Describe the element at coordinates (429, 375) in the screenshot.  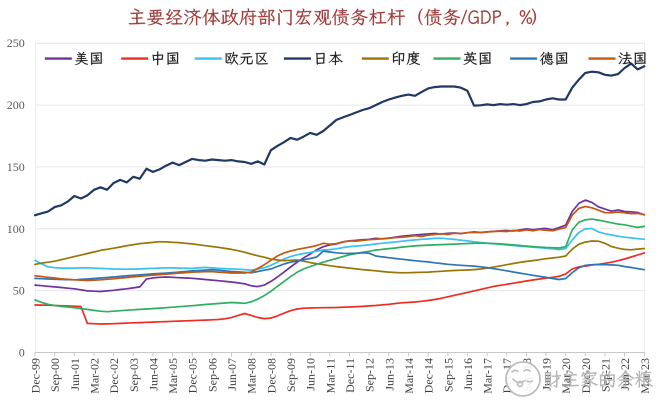
I see `svg-text: Dec-14` at that location.